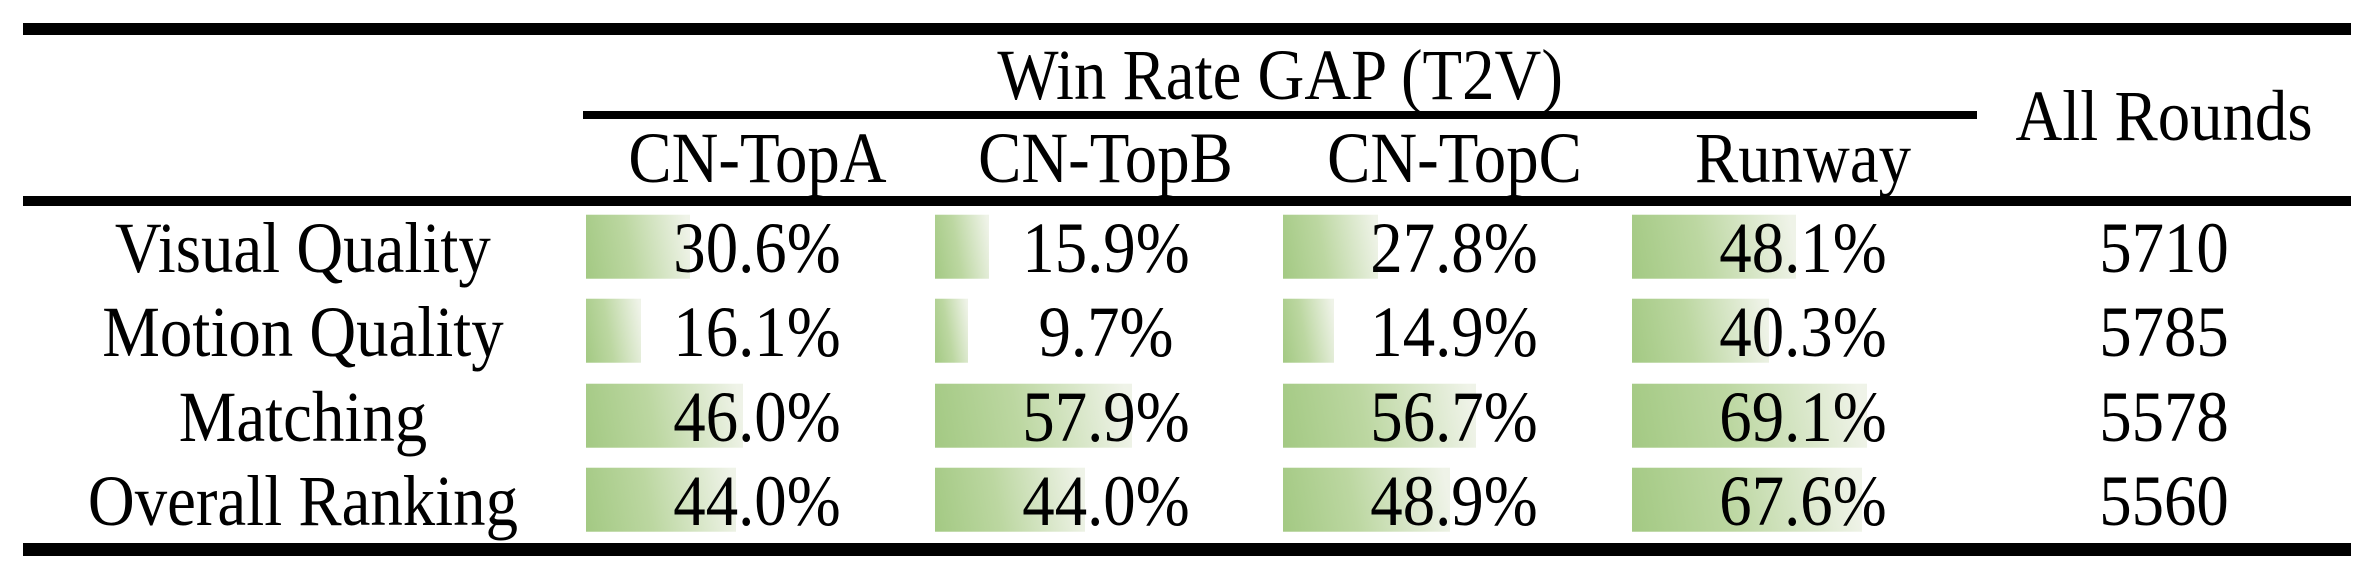  I want to click on gap-cell: 27.8%, so click(1454, 248).